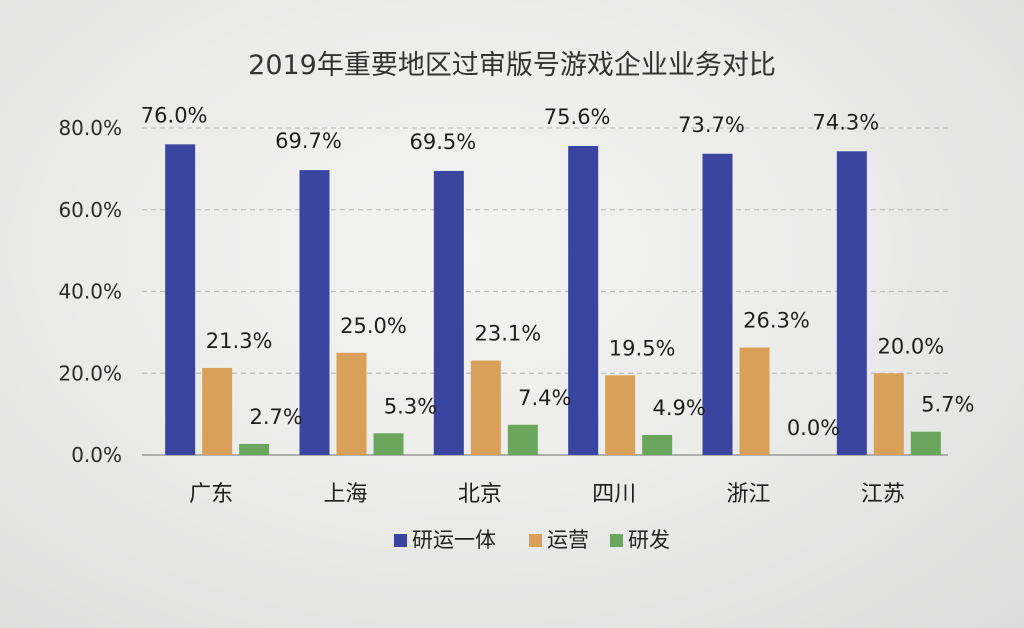  Describe the element at coordinates (211, 494) in the screenshot. I see `x-tick-label: 广东` at that location.